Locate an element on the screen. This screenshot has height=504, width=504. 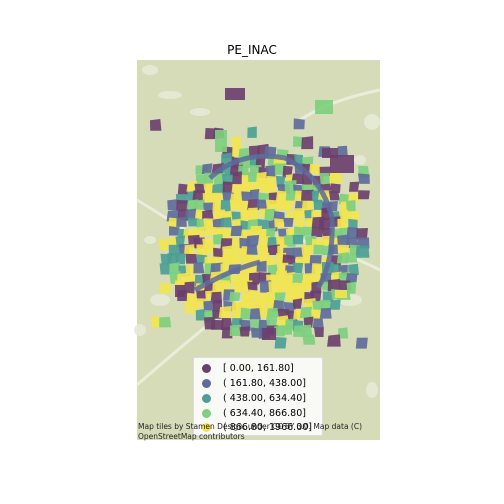
legend-label: ( 438.00, 634.40] is located at coordinates (264, 398).